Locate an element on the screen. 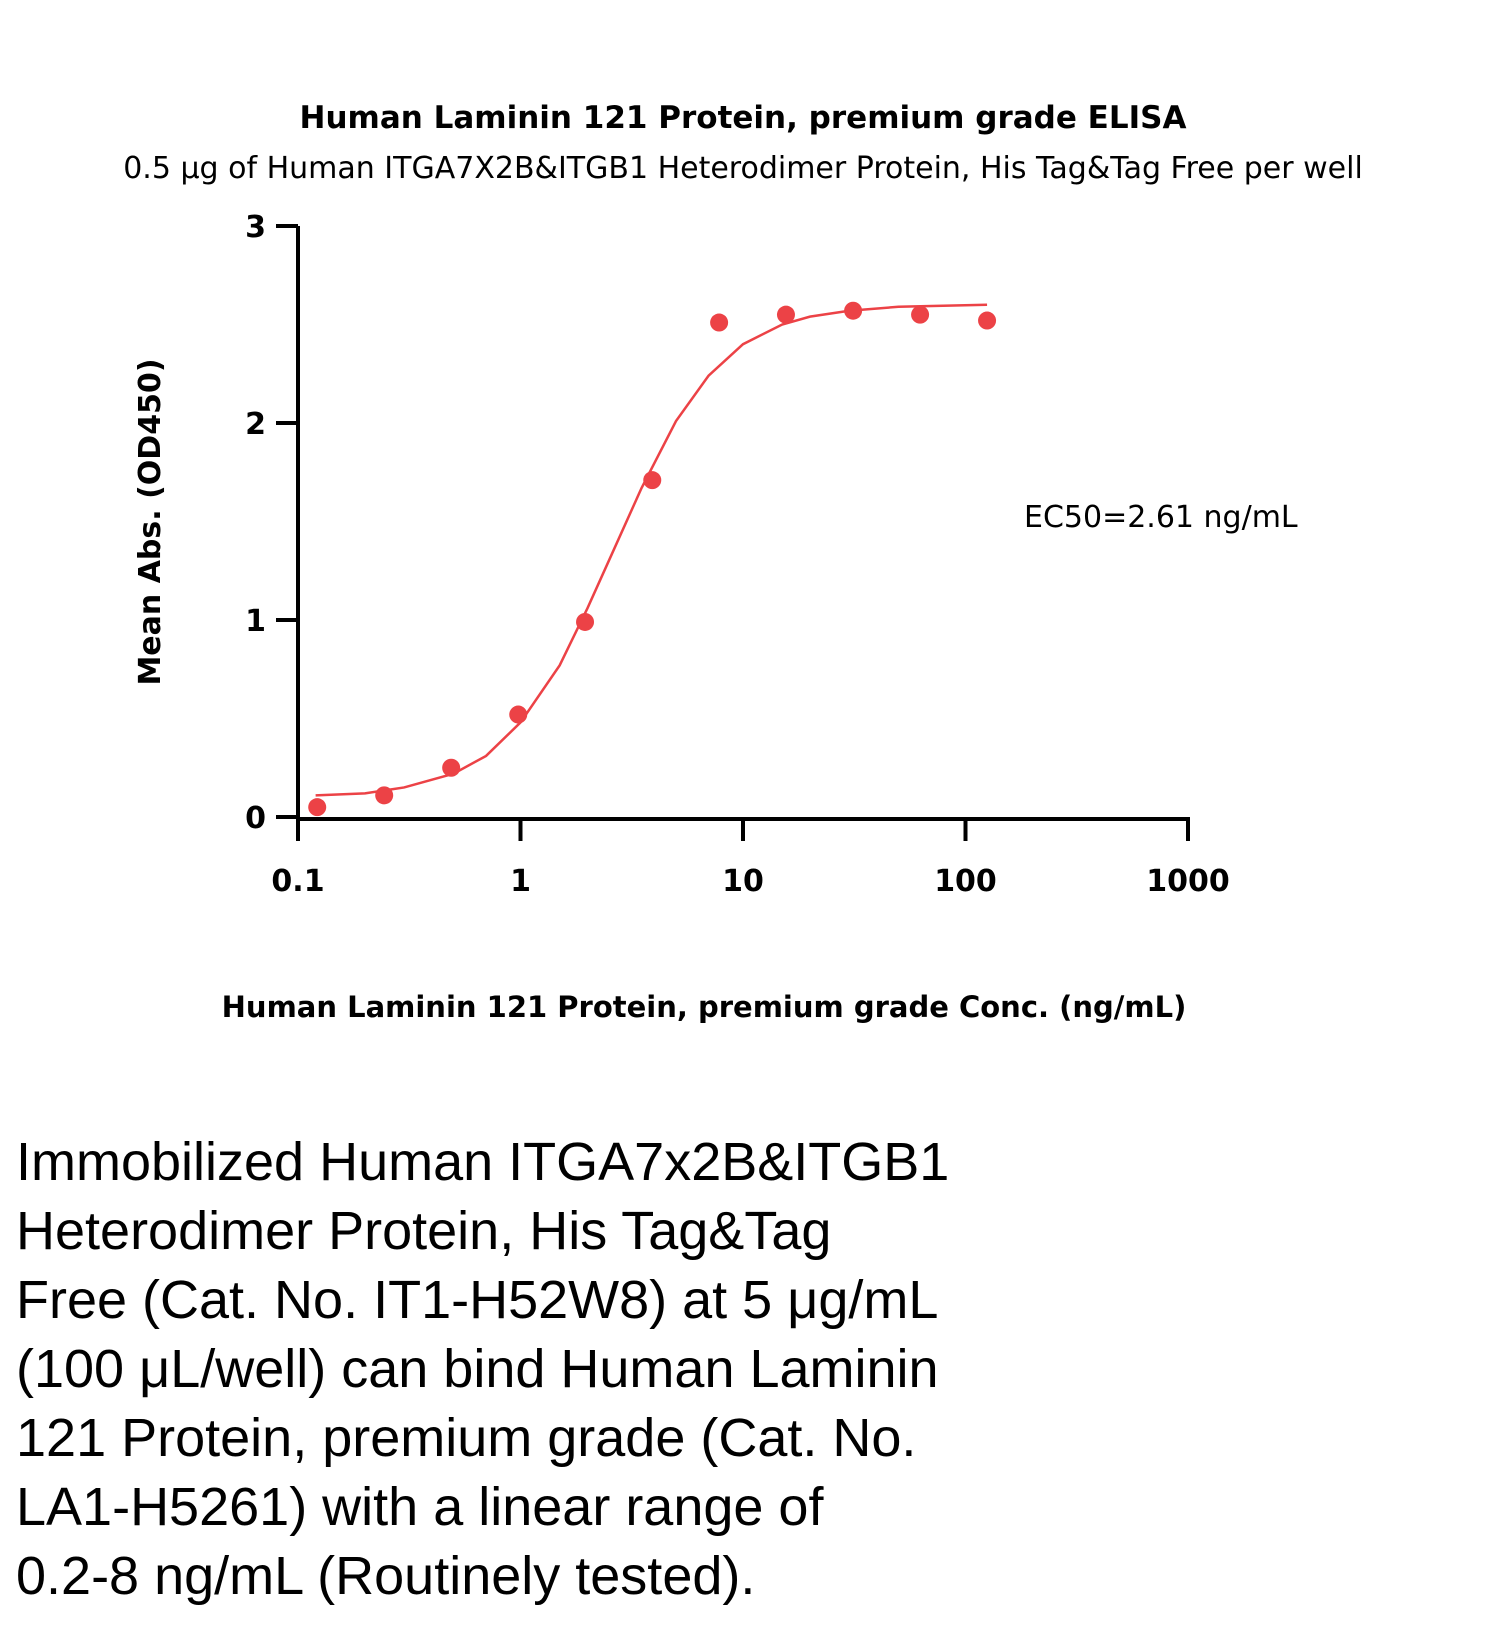 The height and width of the screenshot is (1637, 1500). annotation: EC50=2.61 ng/mL is located at coordinates (1161, 517).